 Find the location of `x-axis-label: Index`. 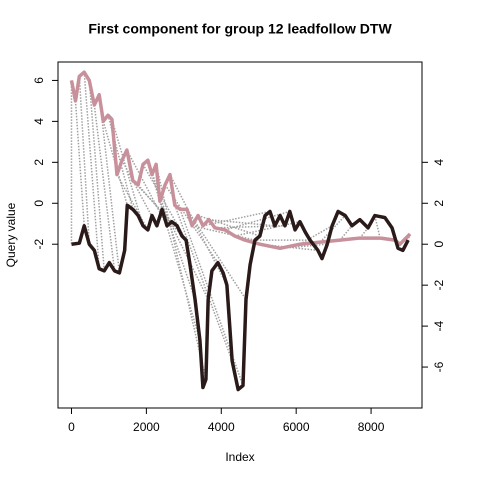

x-axis-label: Index is located at coordinates (239, 457).